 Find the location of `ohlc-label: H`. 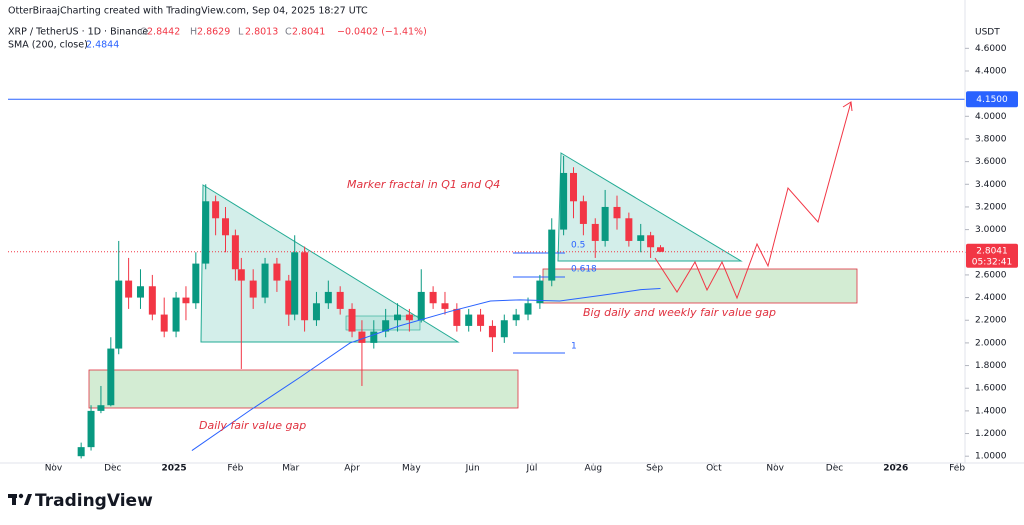

ohlc-label: H is located at coordinates (193, 32).